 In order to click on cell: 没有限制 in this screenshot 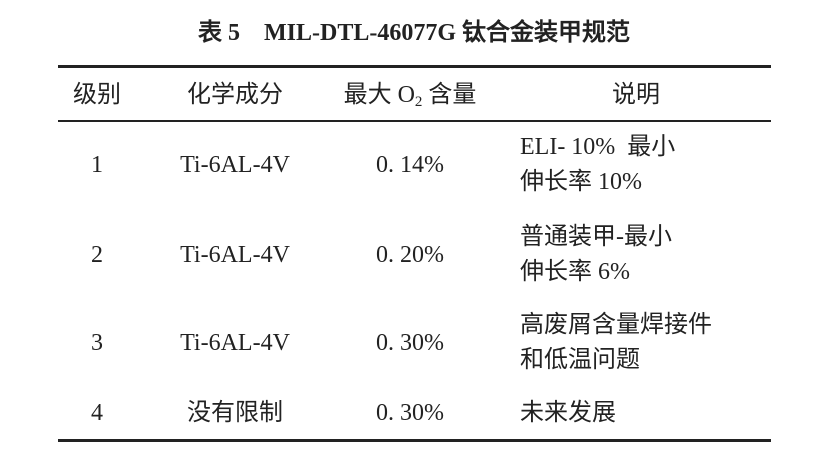, I will do `click(235, 413)`.